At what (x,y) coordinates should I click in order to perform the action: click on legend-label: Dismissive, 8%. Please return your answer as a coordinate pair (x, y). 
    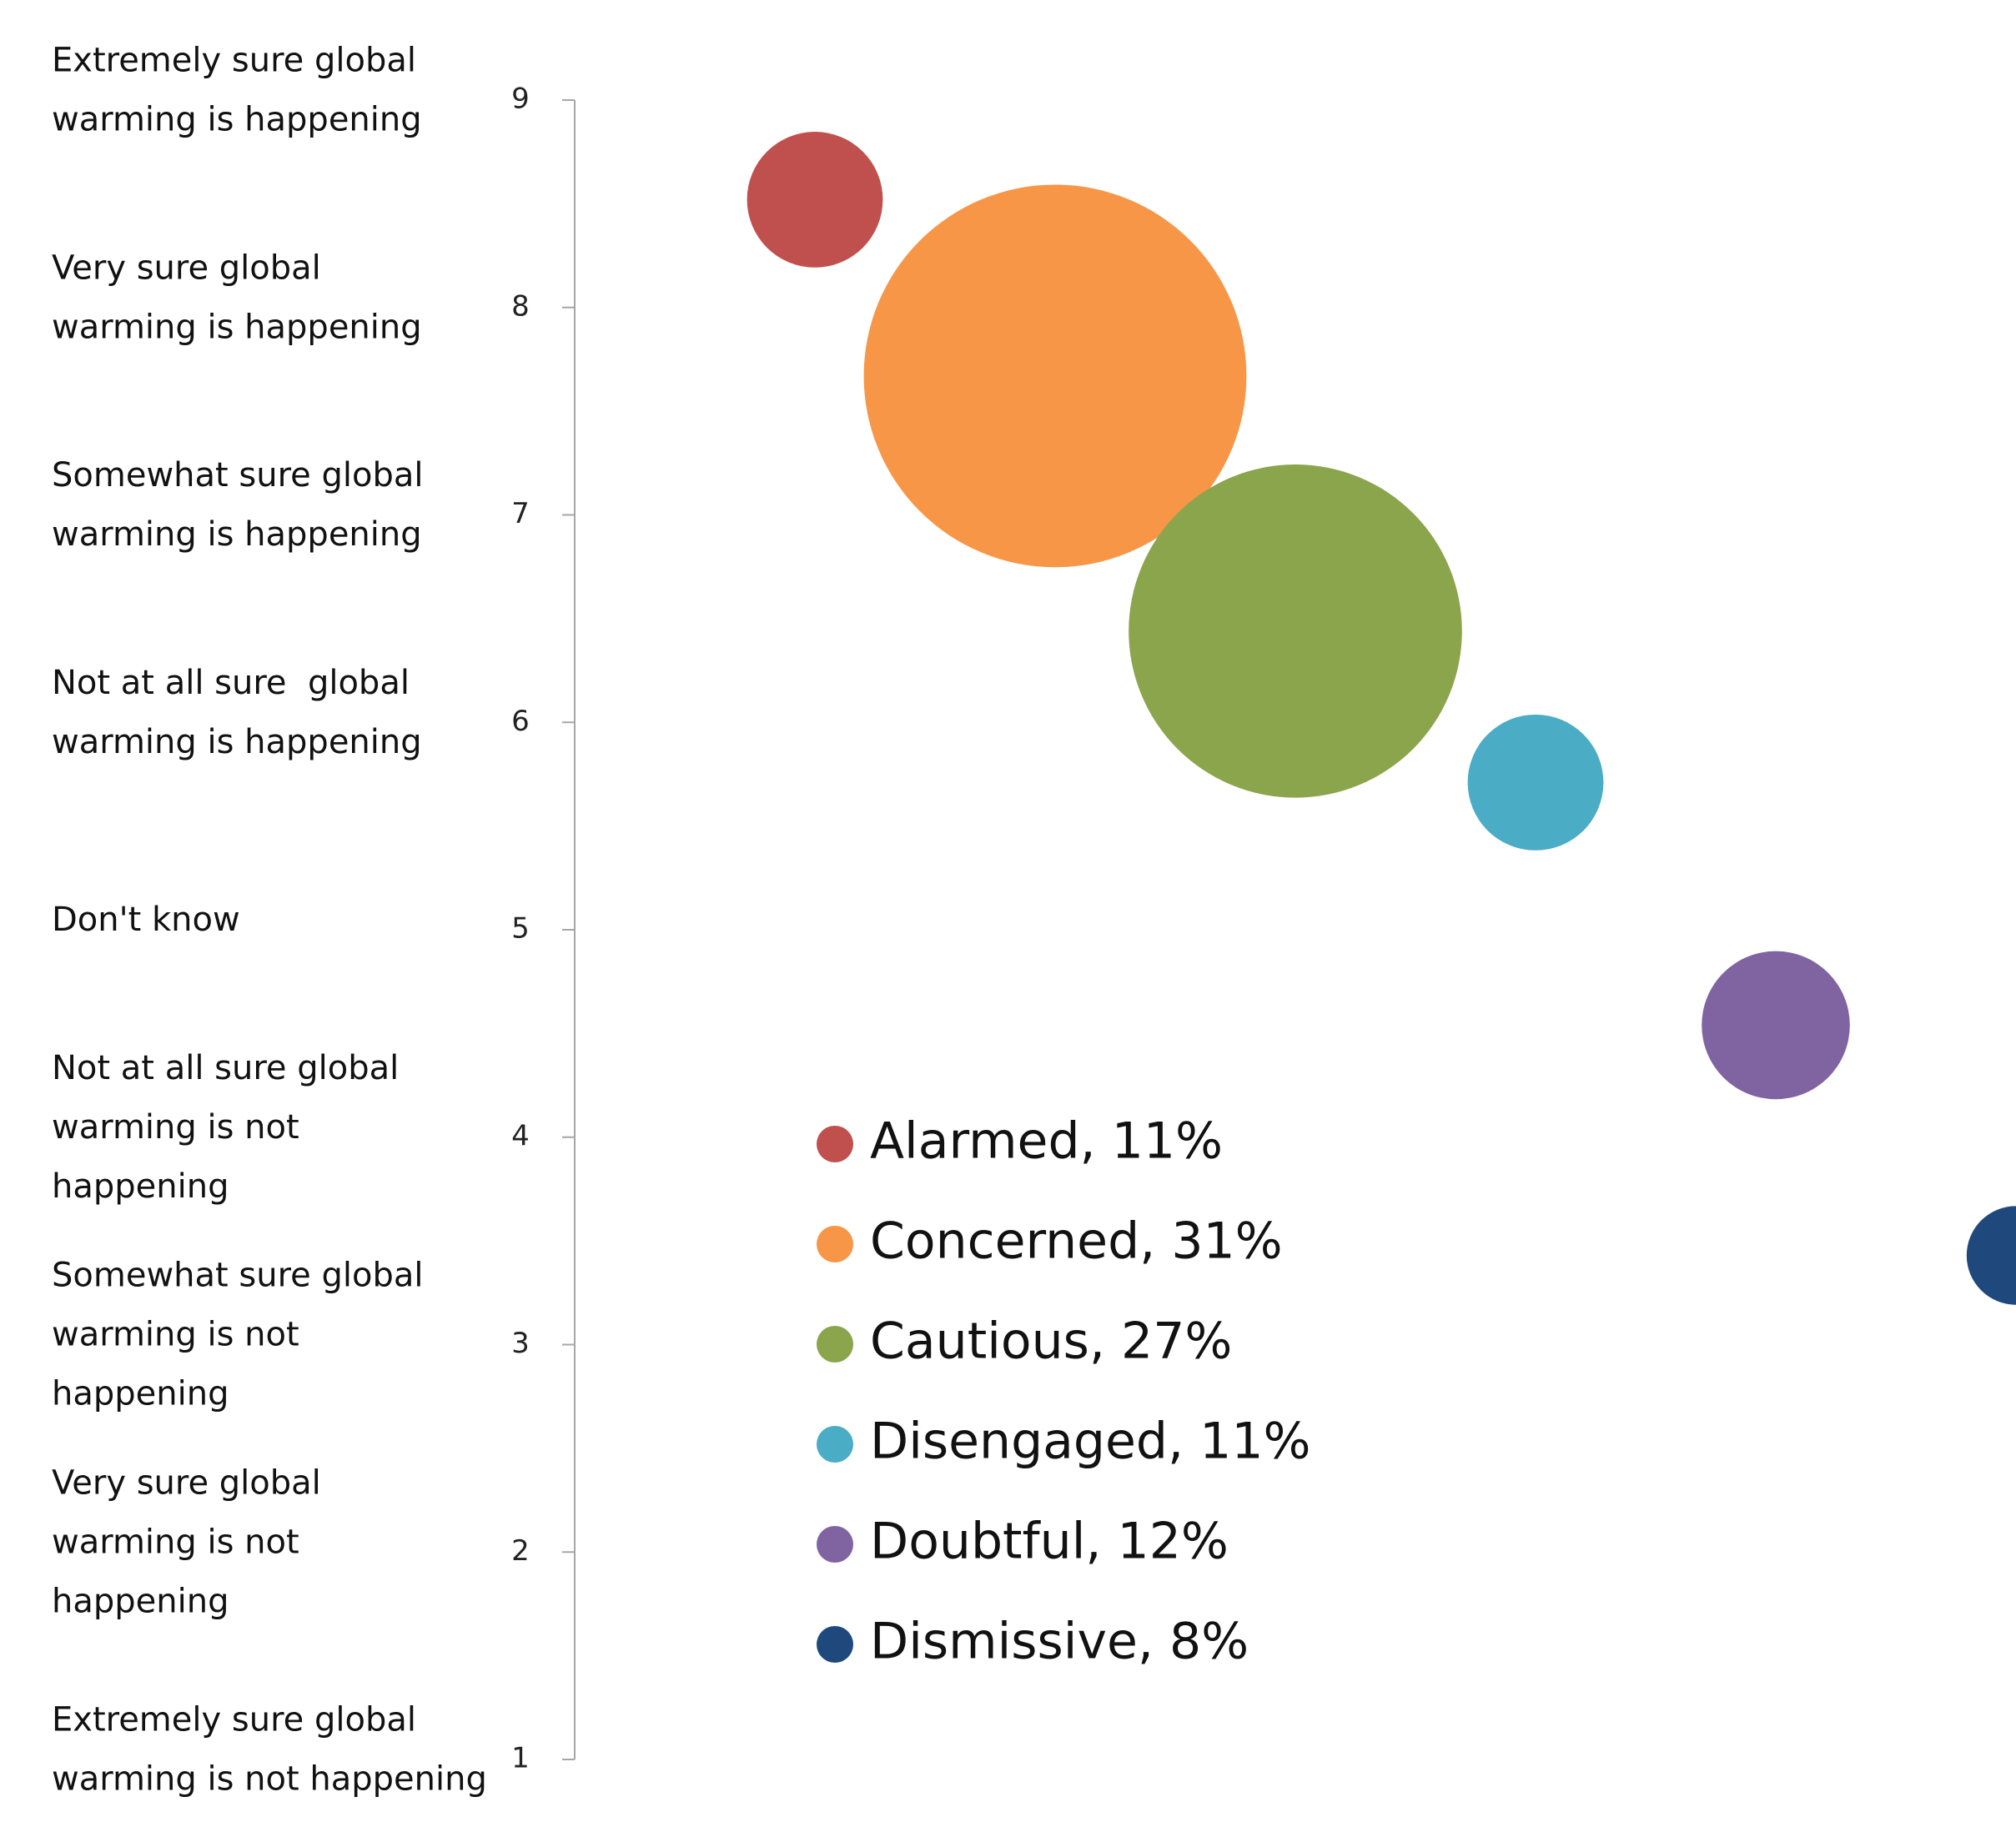
    Looking at the image, I should click on (1059, 1642).